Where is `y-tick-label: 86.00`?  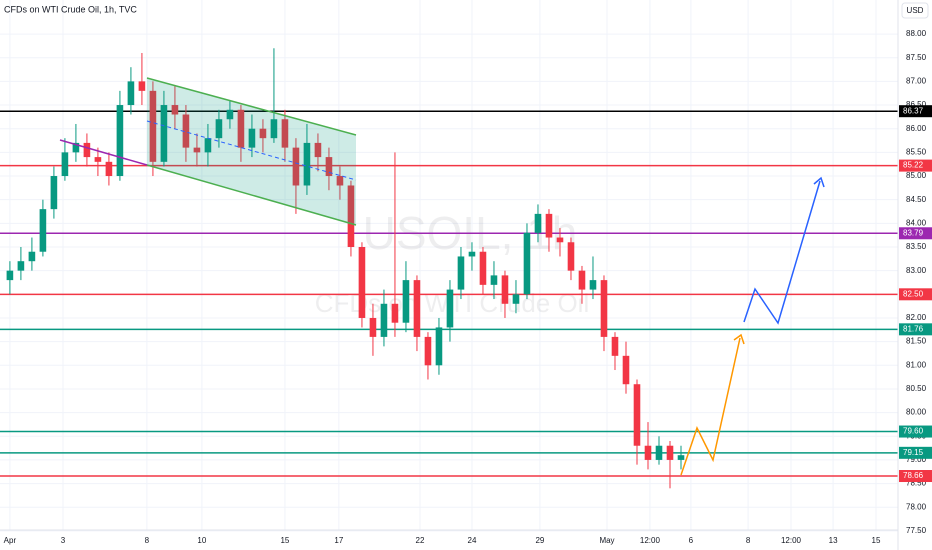
y-tick-label: 86.00 is located at coordinates (916, 128).